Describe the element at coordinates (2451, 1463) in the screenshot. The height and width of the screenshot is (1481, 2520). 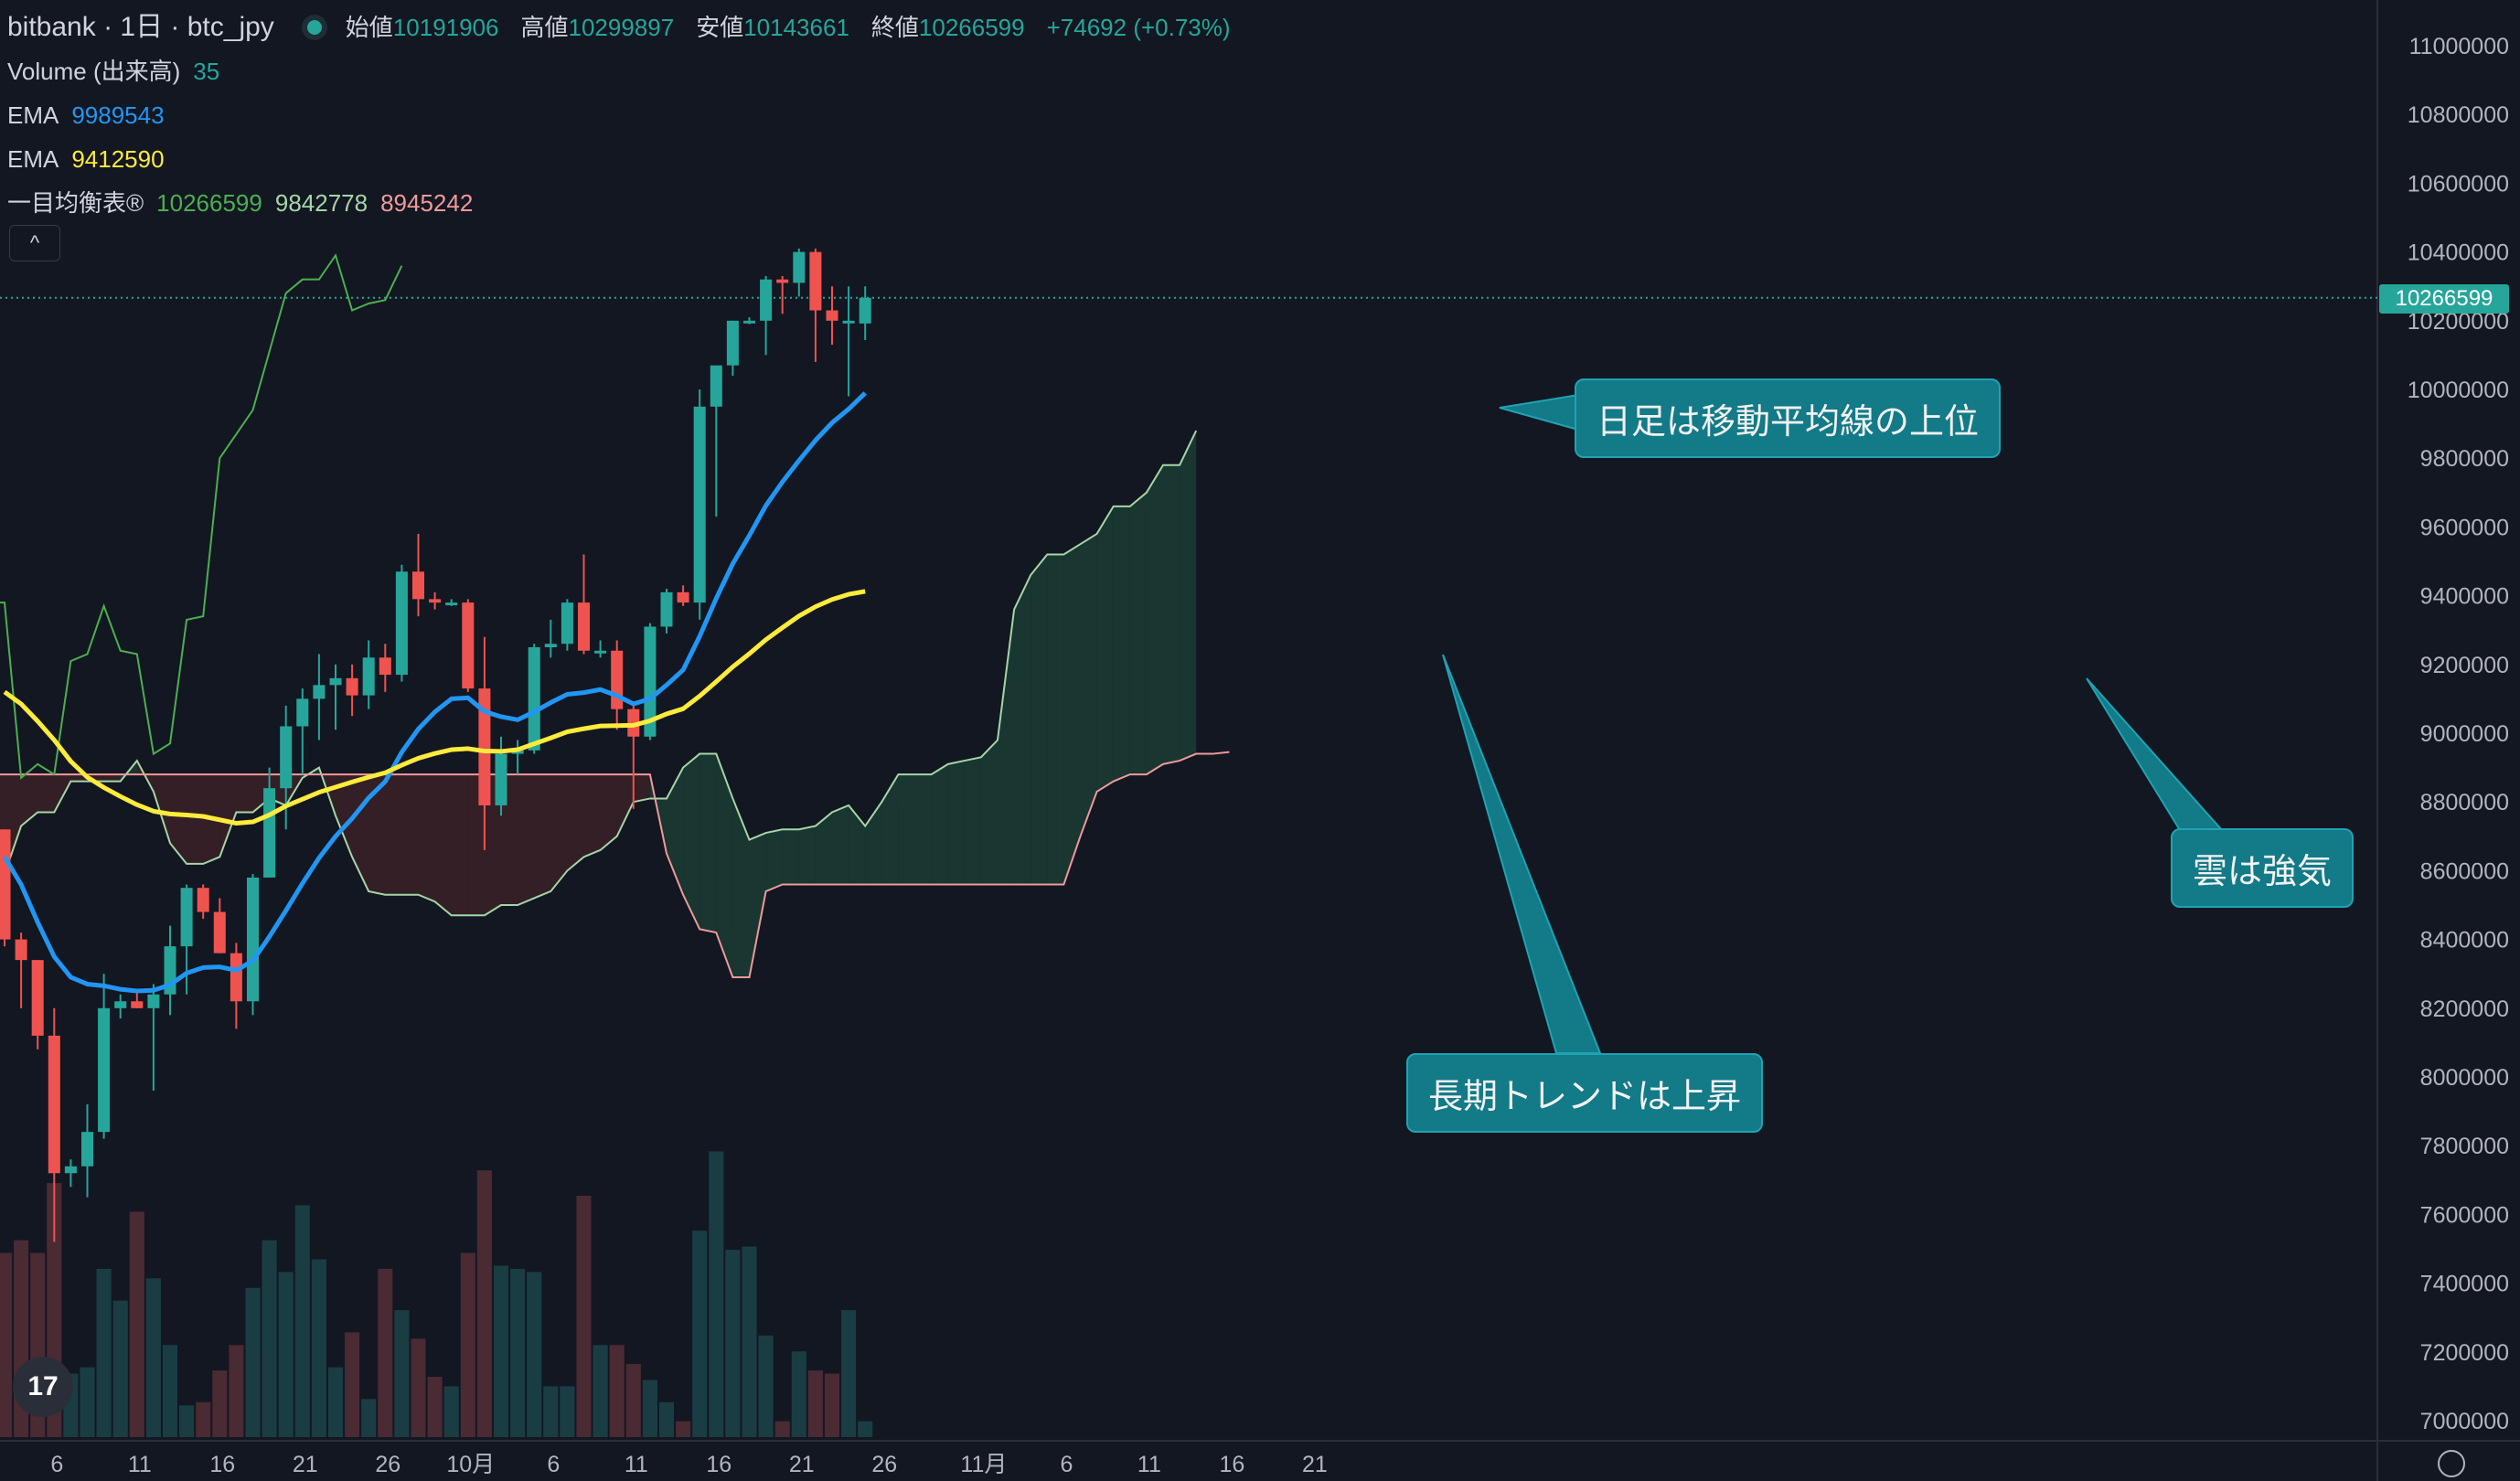
I see `settings-icon` at that location.